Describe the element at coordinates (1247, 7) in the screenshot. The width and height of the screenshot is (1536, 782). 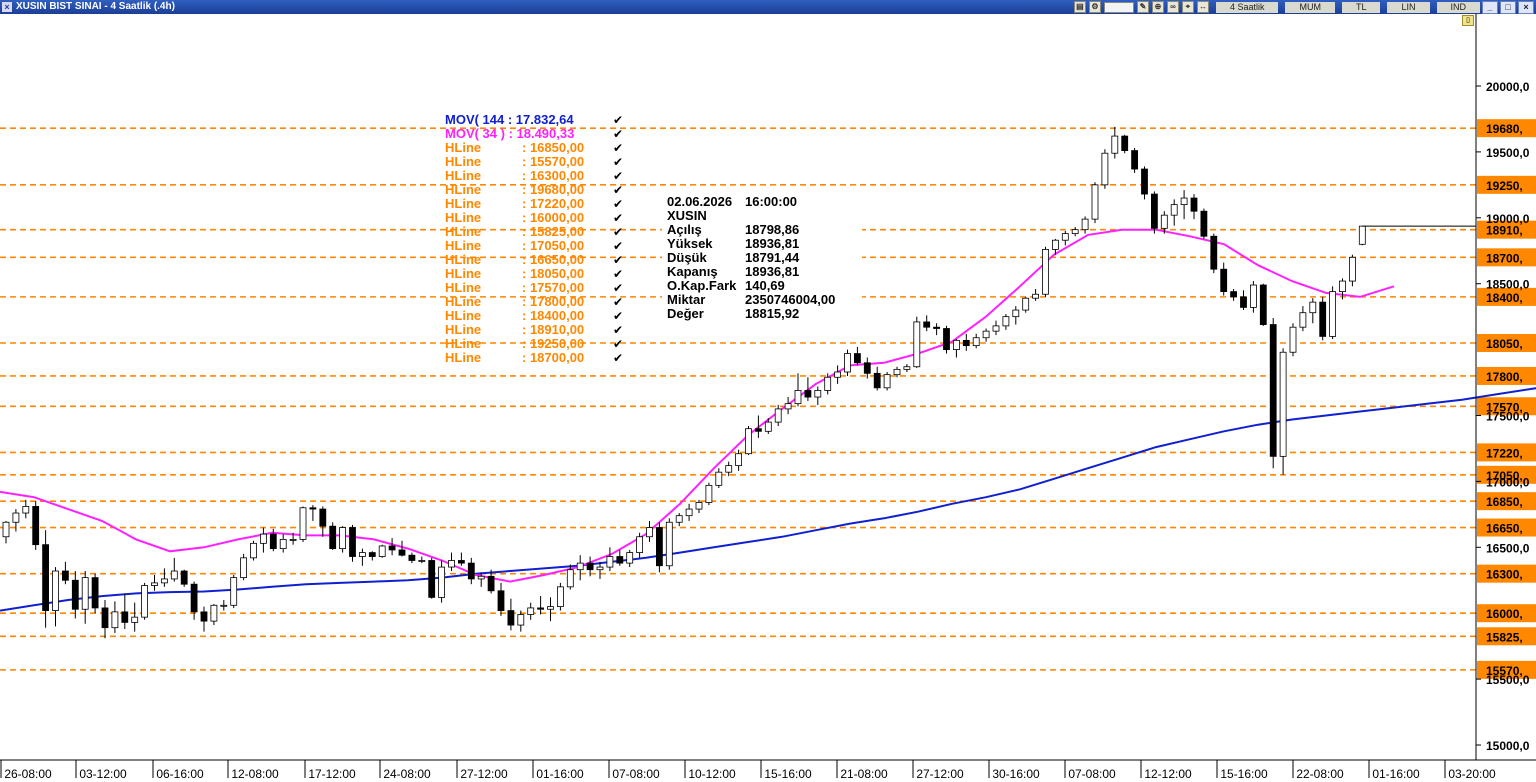
I see `timeframe-select: 4 Saatlik` at that location.